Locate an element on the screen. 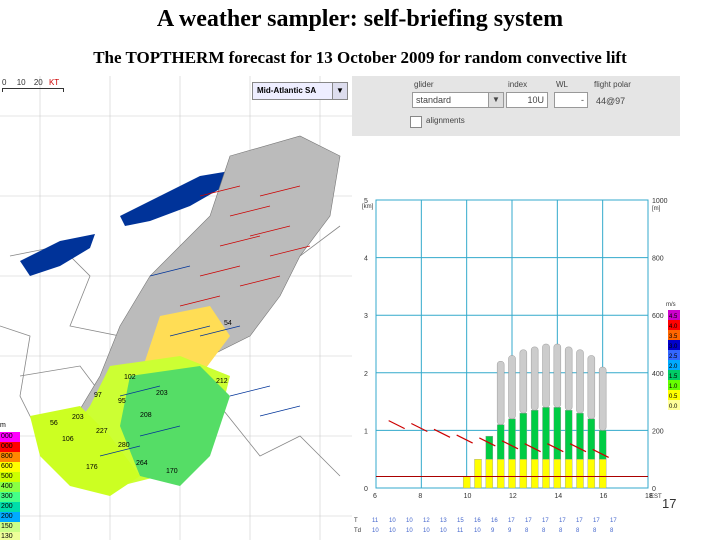  right-legend-label: 2.5 is located at coordinates (673, 357).